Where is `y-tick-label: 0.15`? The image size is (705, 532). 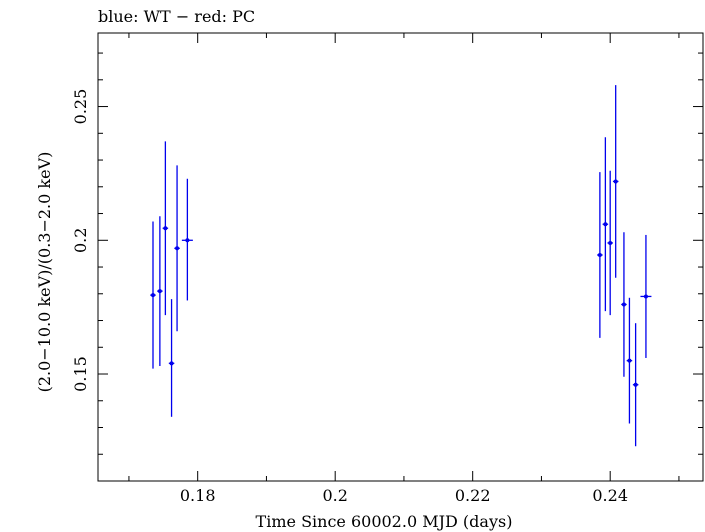
y-tick-label: 0.15 is located at coordinates (80, 374).